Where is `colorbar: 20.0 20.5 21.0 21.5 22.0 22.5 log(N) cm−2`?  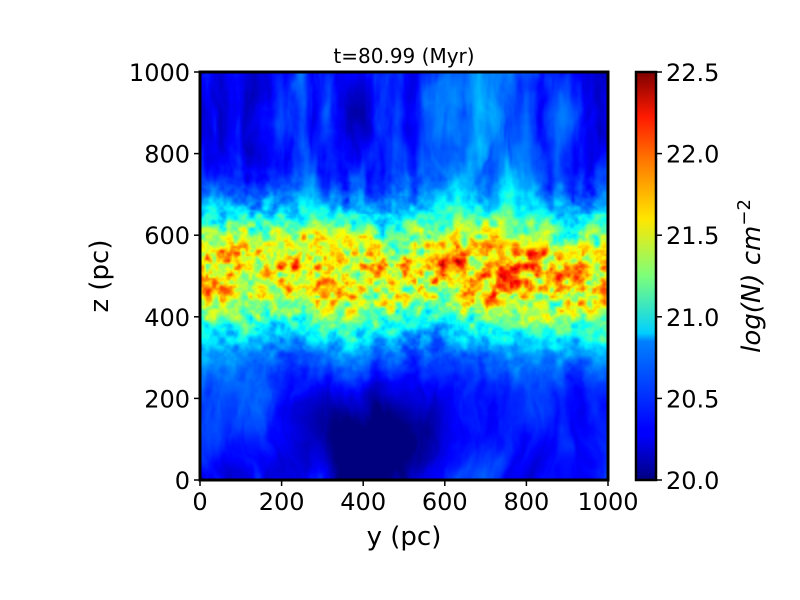
colorbar: 20.0 20.5 21.0 21.5 22.0 22.5 log(N) cm−2 is located at coordinates (700, 277).